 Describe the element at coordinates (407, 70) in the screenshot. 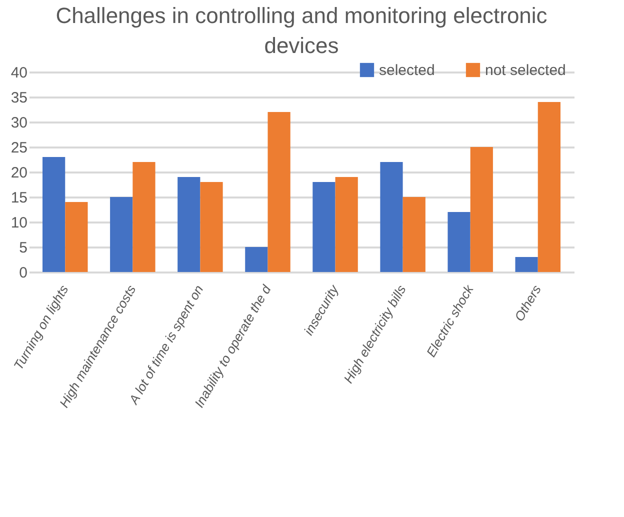

I see `legend-label: selected` at that location.